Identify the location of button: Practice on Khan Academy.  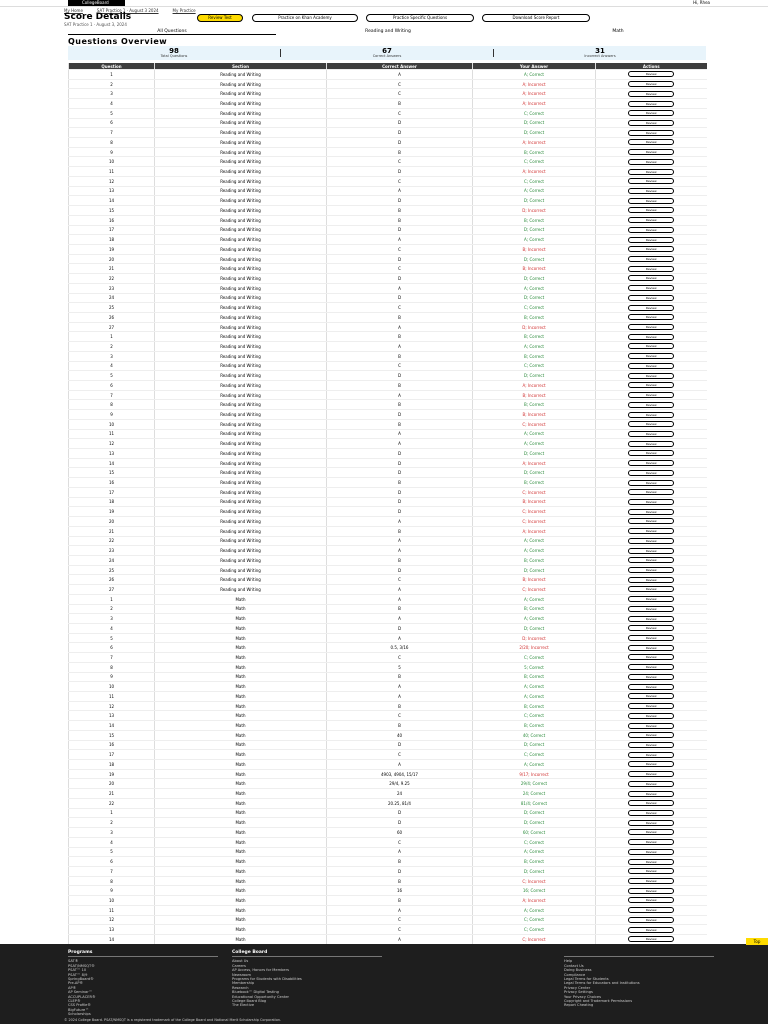
(305, 18).